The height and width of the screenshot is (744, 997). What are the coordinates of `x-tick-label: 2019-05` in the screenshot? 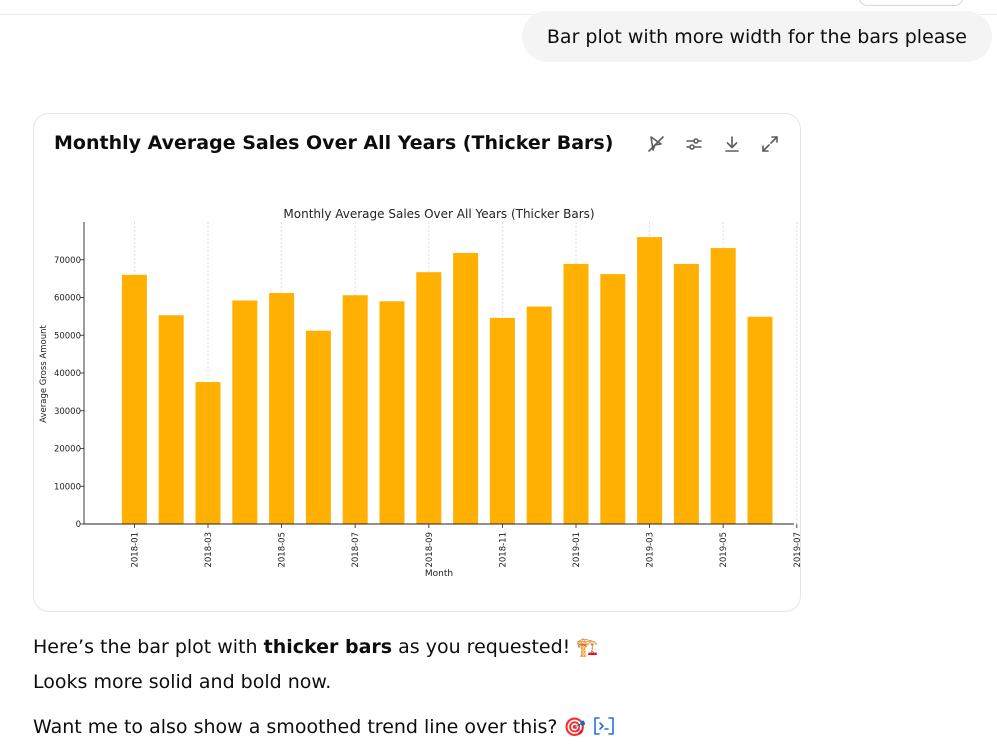 It's located at (724, 550).